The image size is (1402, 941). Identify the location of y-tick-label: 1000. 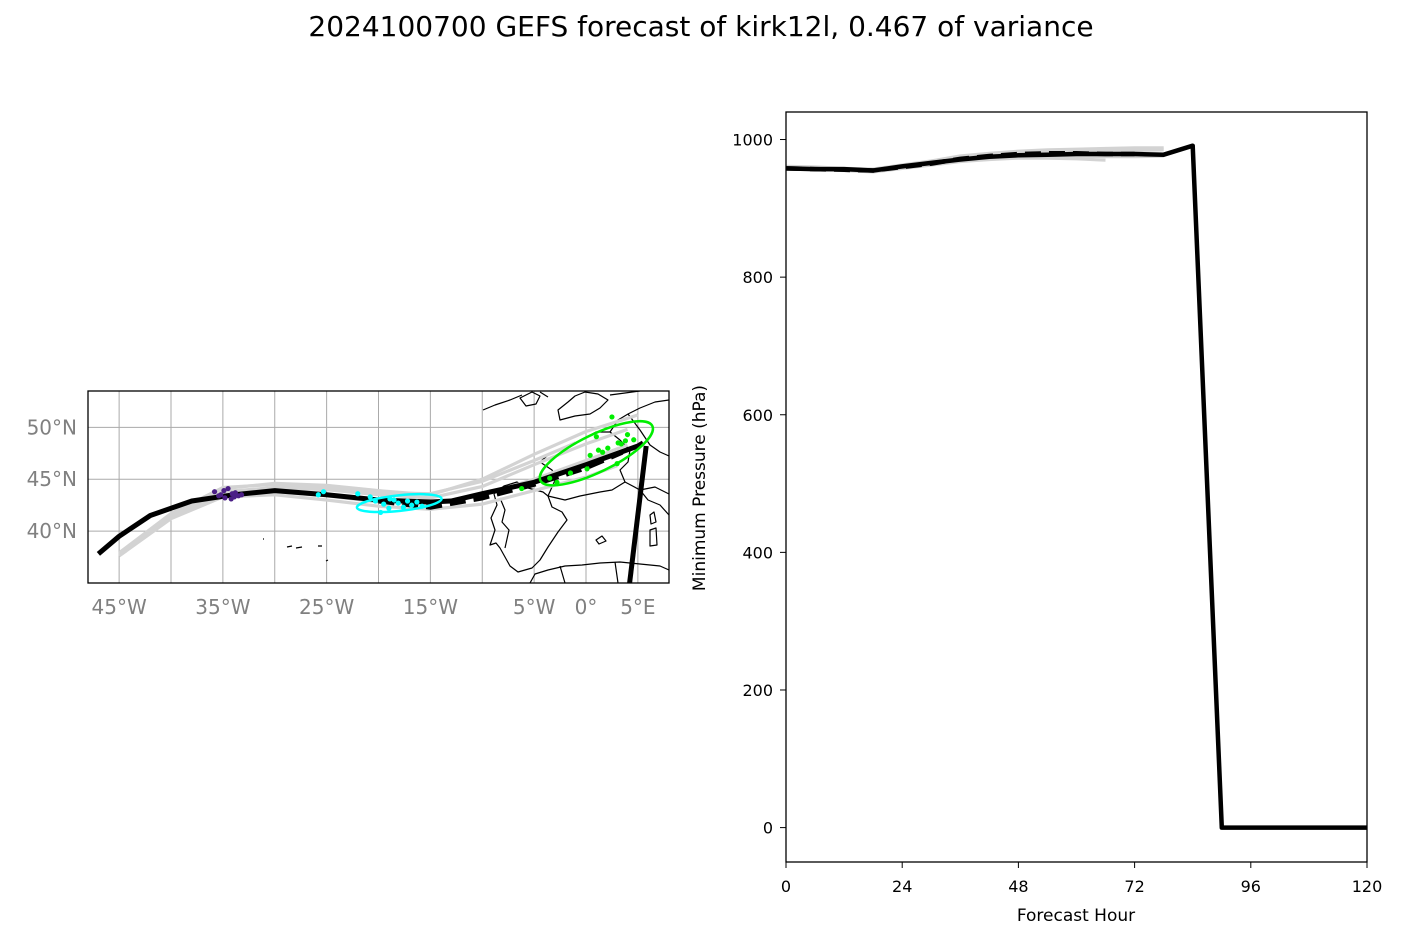
(752, 140).